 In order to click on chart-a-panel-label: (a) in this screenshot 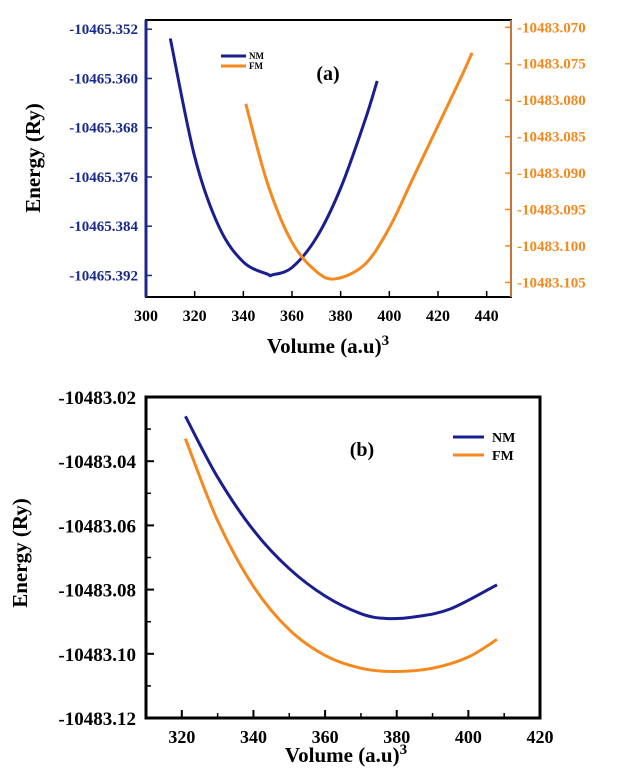, I will do `click(327, 74)`.